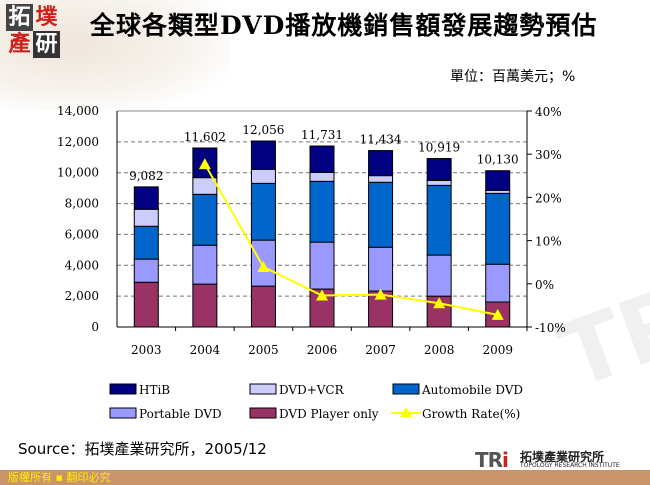  What do you see at coordinates (78, 142) in the screenshot?
I see `y-tick-label: 12,000` at bounding box center [78, 142].